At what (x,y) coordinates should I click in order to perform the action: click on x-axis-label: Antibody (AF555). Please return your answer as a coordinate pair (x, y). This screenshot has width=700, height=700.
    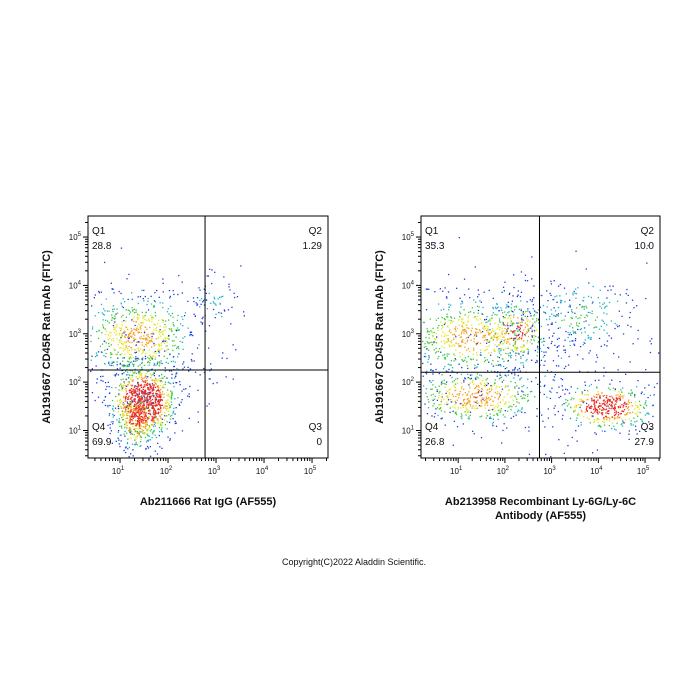
    Looking at the image, I should click on (540, 516).